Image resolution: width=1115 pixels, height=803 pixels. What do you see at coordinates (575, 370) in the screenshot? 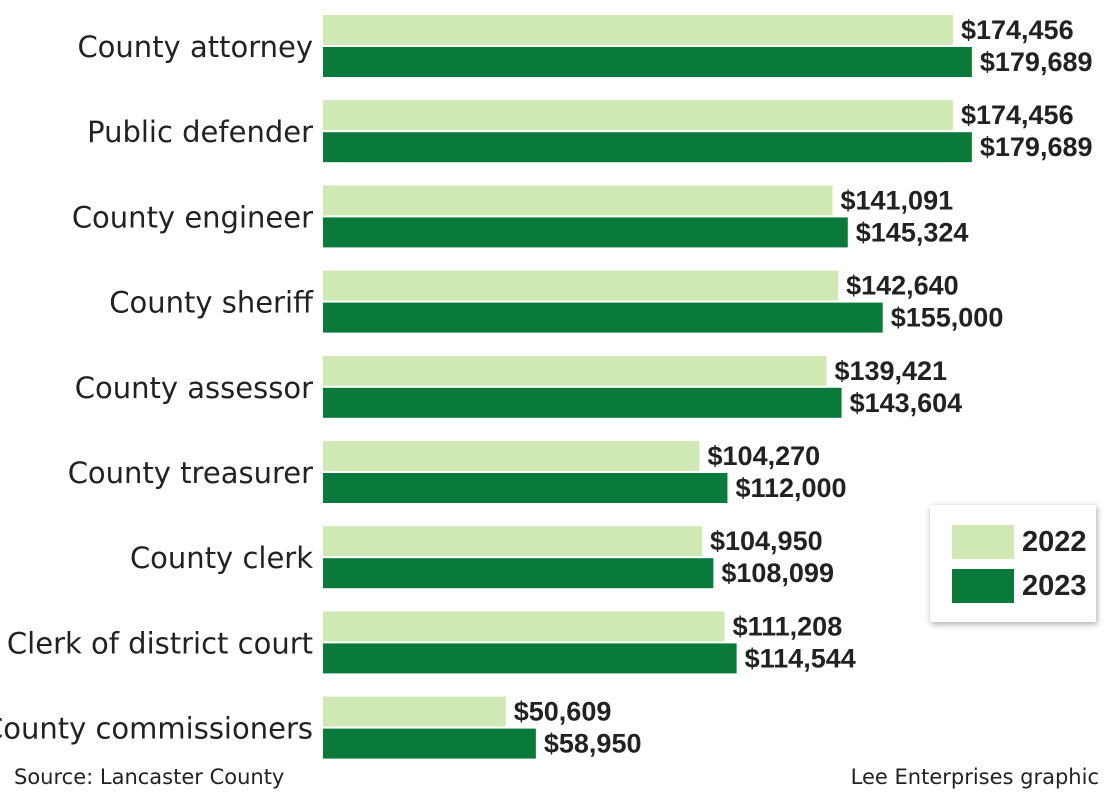
I see `bar-county-assessor-2022` at bounding box center [575, 370].